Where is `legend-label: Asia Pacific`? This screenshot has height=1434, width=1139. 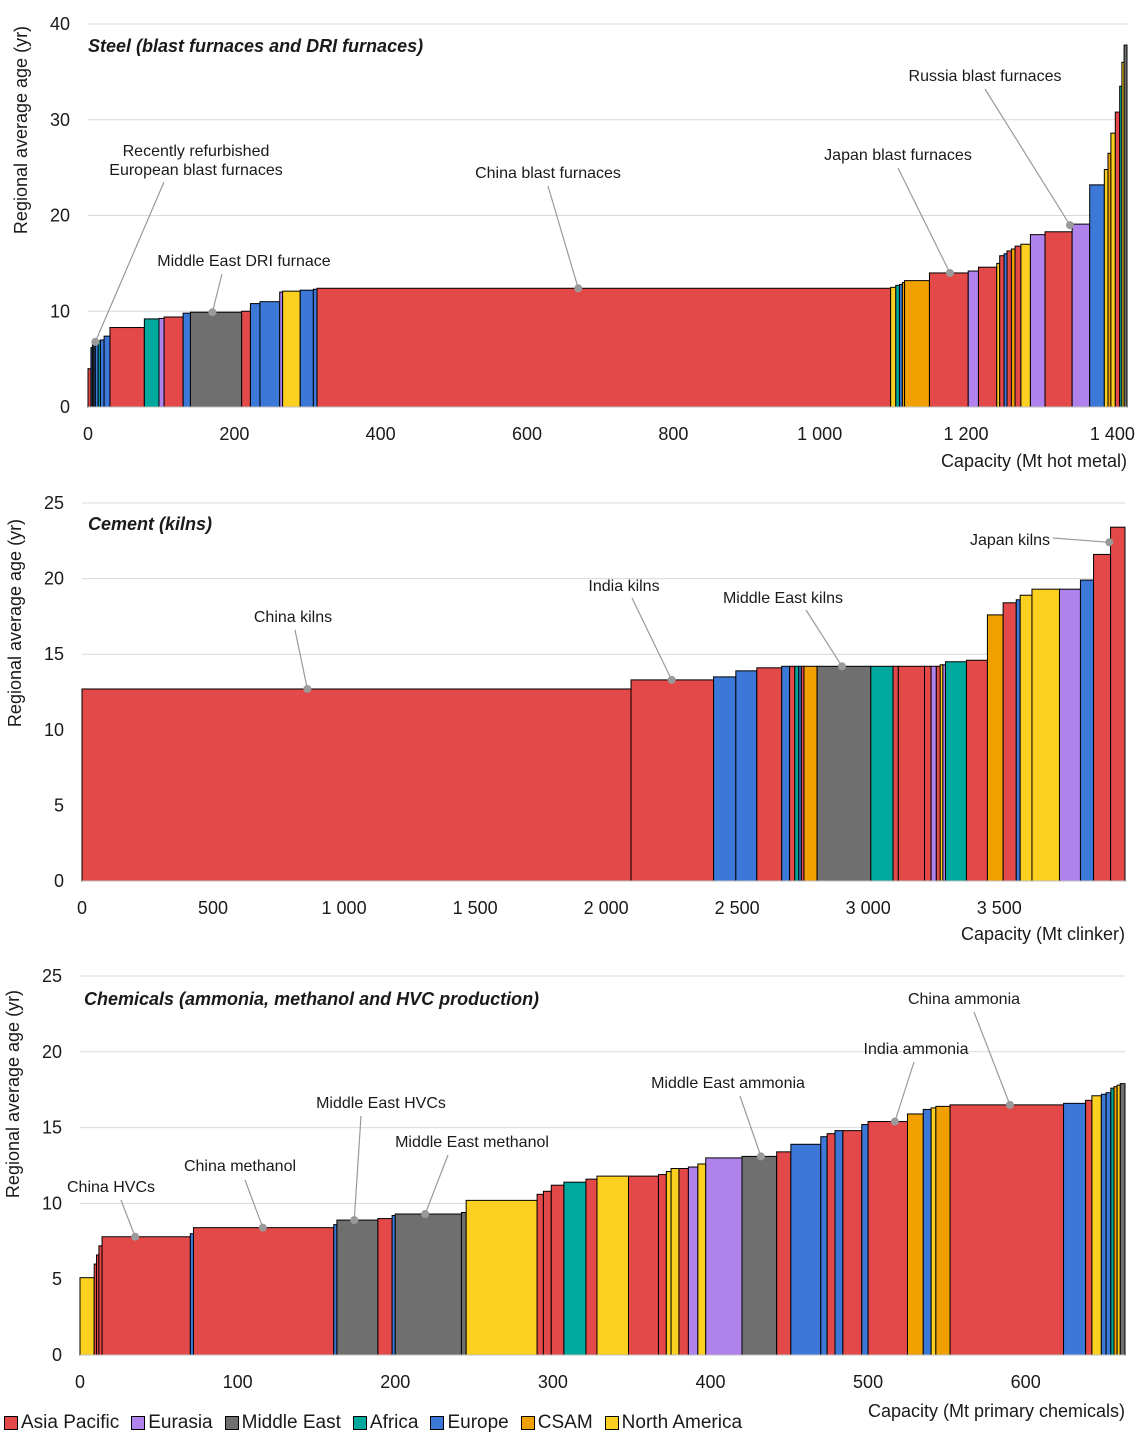
legend-label: Asia Pacific is located at coordinates (70, 1422).